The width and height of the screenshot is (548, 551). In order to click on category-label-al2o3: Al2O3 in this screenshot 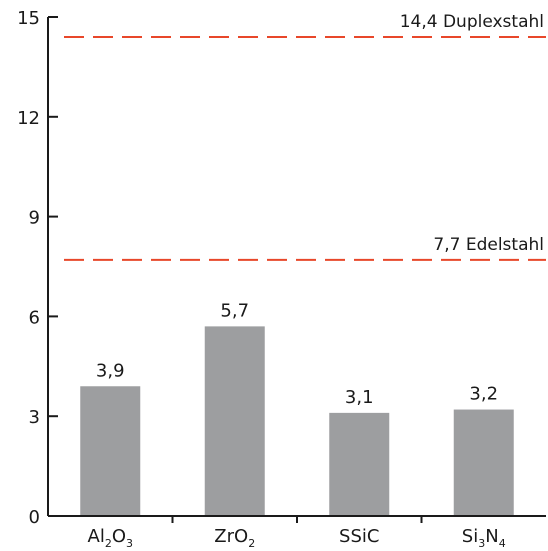, I will do `click(111, 538)`.